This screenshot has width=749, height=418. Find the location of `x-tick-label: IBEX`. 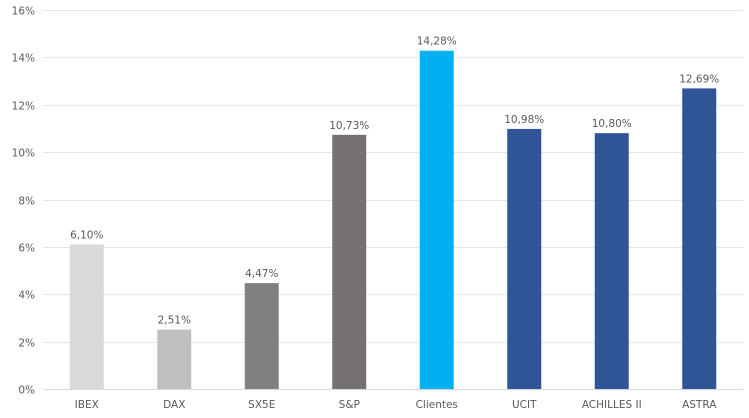

x-tick-label: IBEX is located at coordinates (87, 405).